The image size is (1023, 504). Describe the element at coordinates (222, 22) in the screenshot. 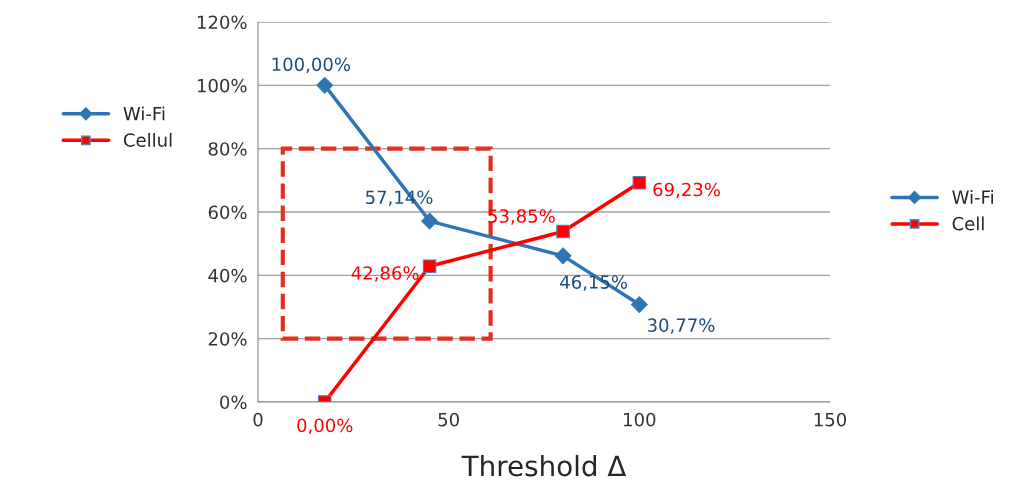

I see `y-tick-label: 120%` at that location.